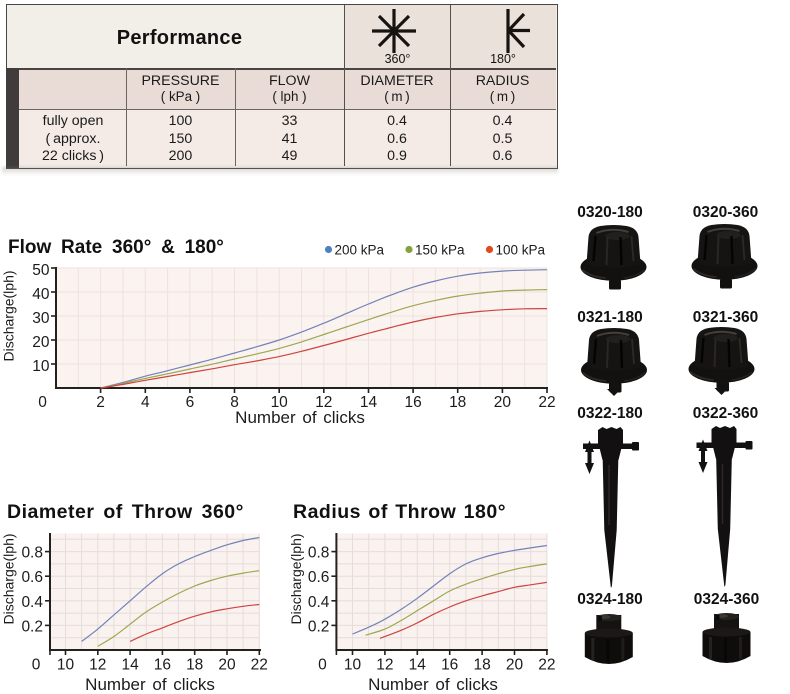 This screenshot has height=694, width=790. I want to click on svg-text: 40, so click(41, 294).